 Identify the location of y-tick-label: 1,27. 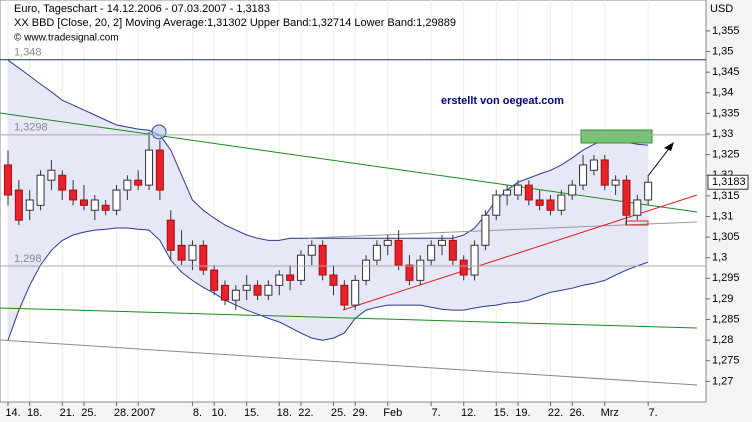
(722, 381).